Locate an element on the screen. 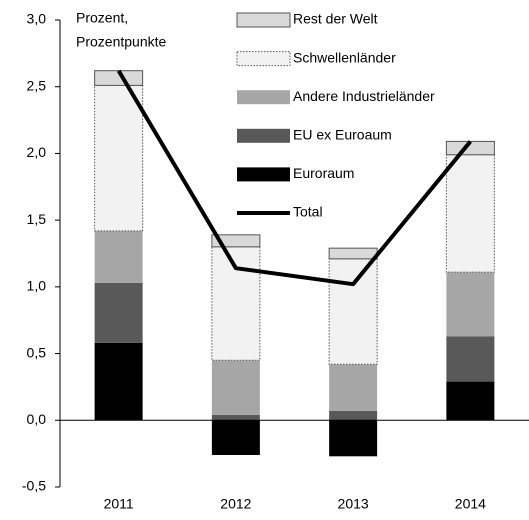  y-tick-label: 2,0 is located at coordinates (37, 152).